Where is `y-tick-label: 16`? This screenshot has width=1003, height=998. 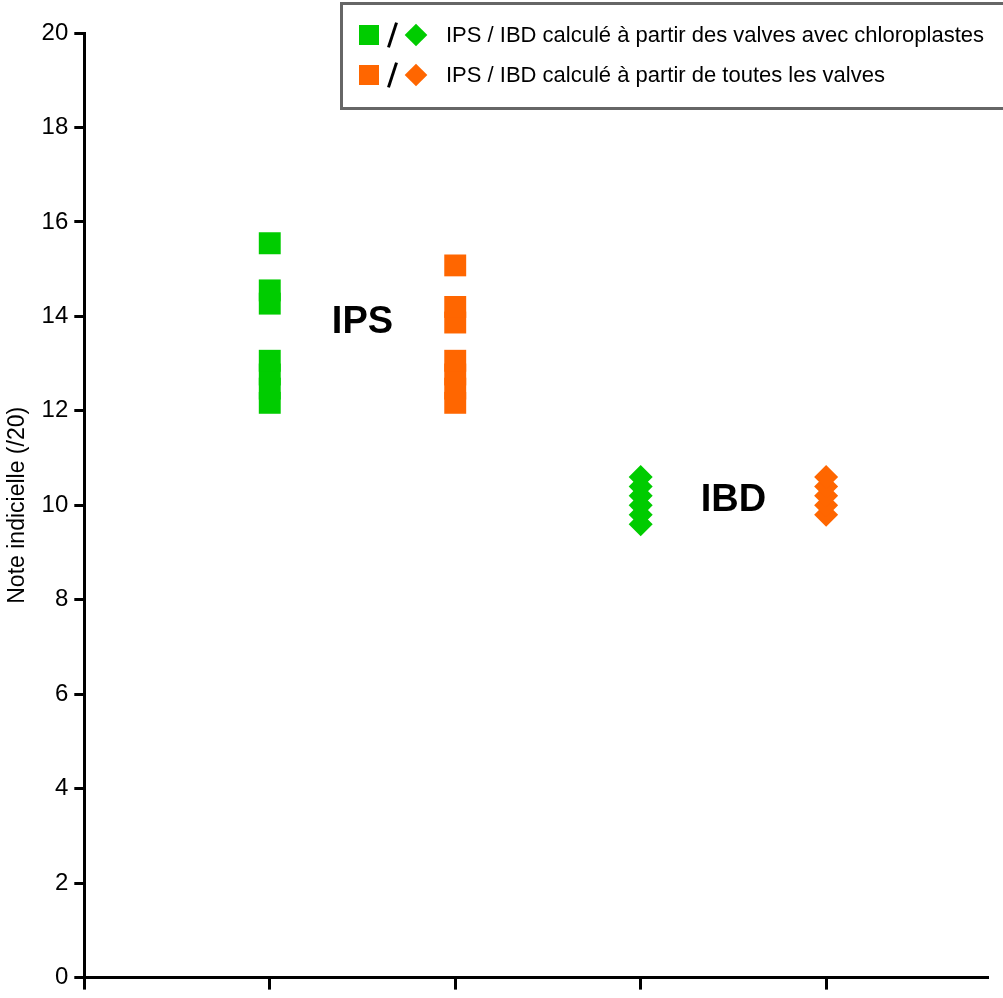 y-tick-label: 16 is located at coordinates (55, 220).